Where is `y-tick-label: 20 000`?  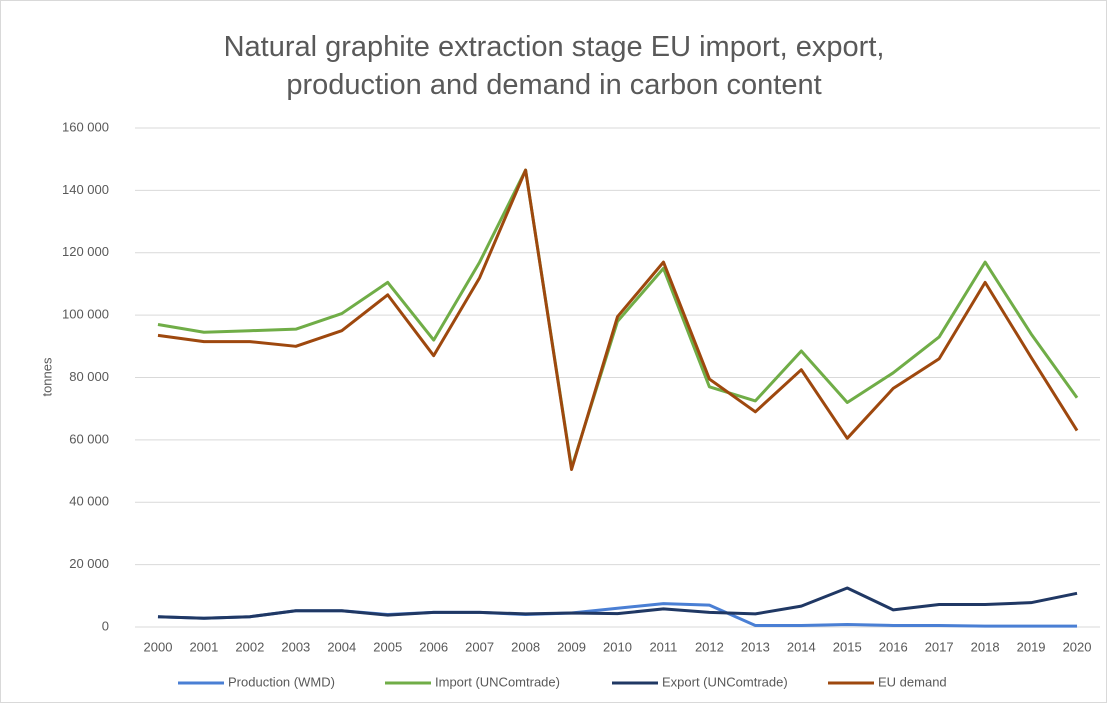 y-tick-label: 20 000 is located at coordinates (89, 563).